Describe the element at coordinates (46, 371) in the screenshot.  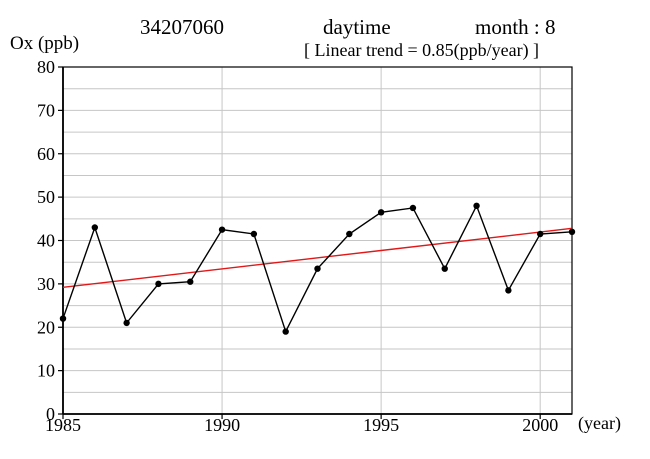
I see `y-tick-label: 10` at that location.